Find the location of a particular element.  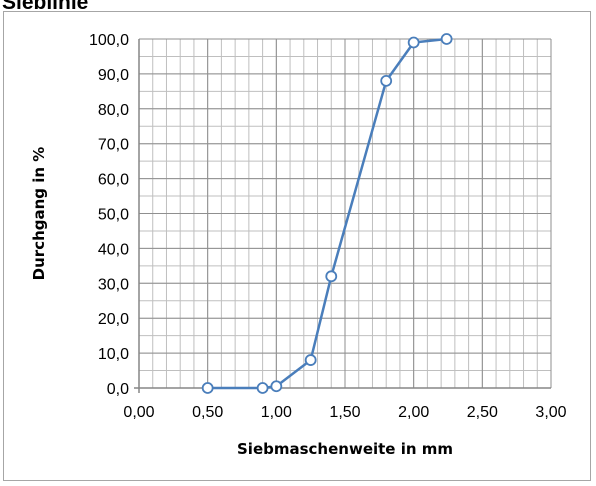

y-tick-label: 40,0 is located at coordinates (113, 249).